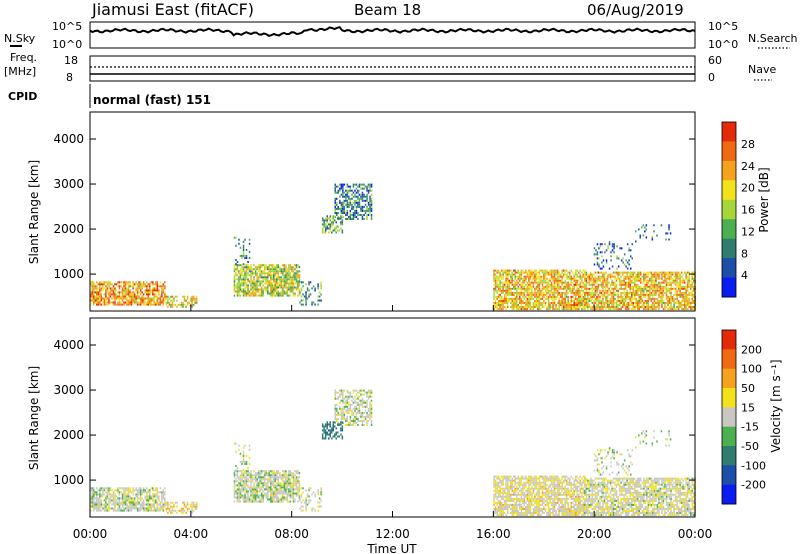  What do you see at coordinates (729, 229) in the screenshot?
I see `colorbar-segment` at bounding box center [729, 229].